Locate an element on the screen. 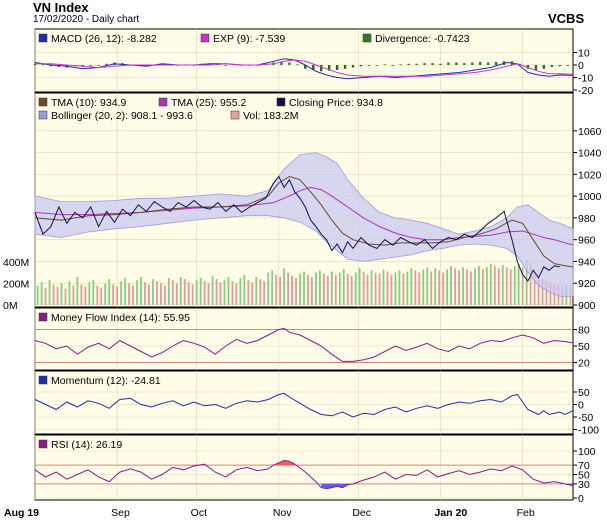 This screenshot has width=607, height=523. price-ytick-label: 940 is located at coordinates (587, 262).